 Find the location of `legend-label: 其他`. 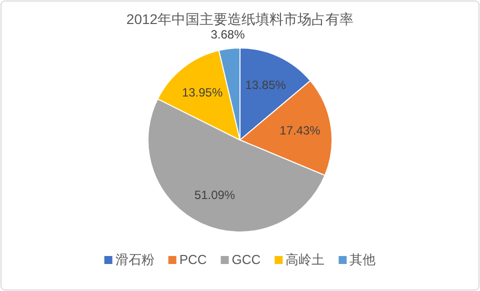

legend-label: 其他 is located at coordinates (363, 259).